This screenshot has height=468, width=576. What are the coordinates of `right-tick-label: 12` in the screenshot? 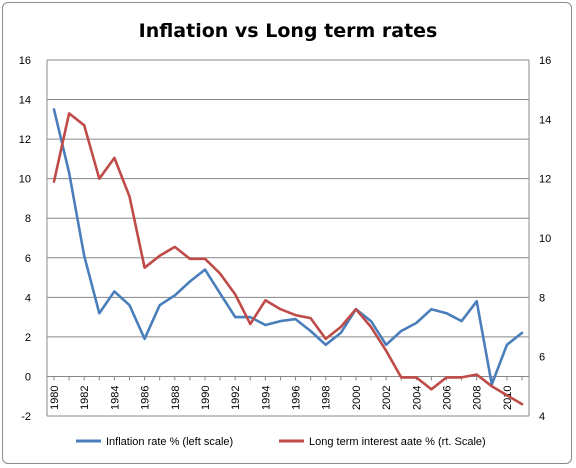 It's located at (545, 180).